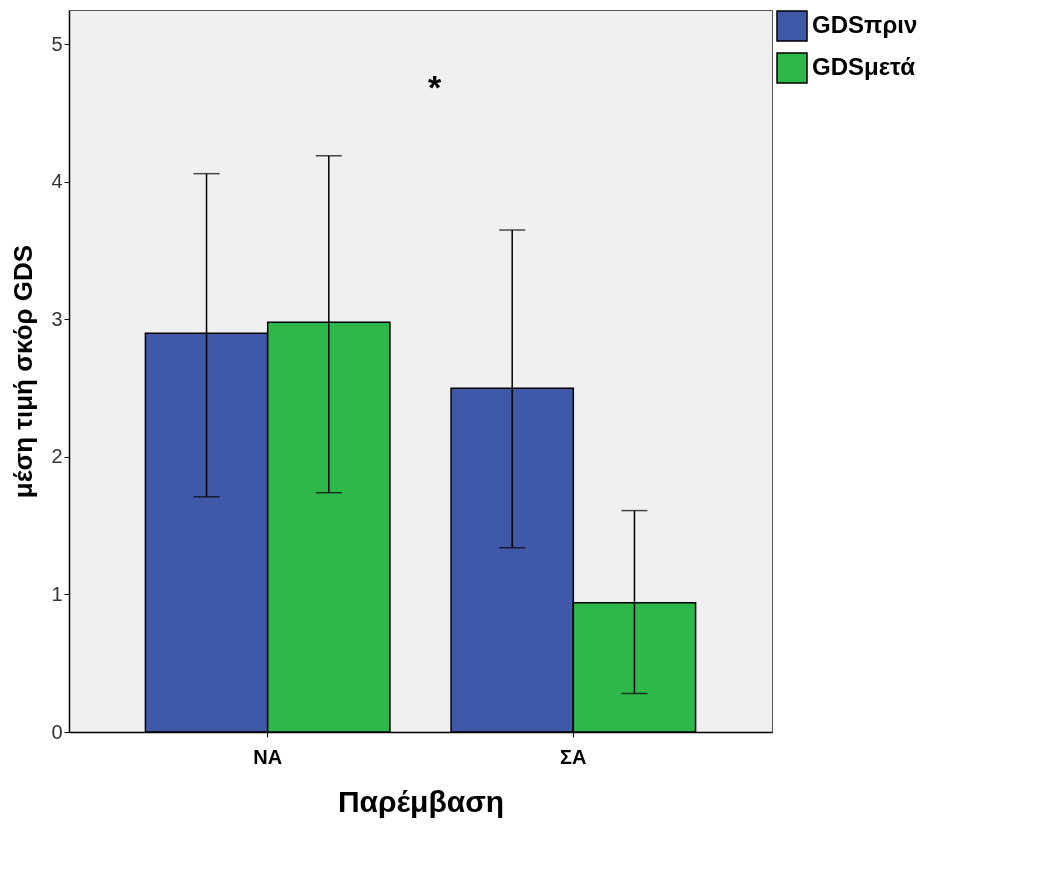 The width and height of the screenshot is (1037, 870). What do you see at coordinates (57, 43) in the screenshot?
I see `y-tick-label: 5` at bounding box center [57, 43].